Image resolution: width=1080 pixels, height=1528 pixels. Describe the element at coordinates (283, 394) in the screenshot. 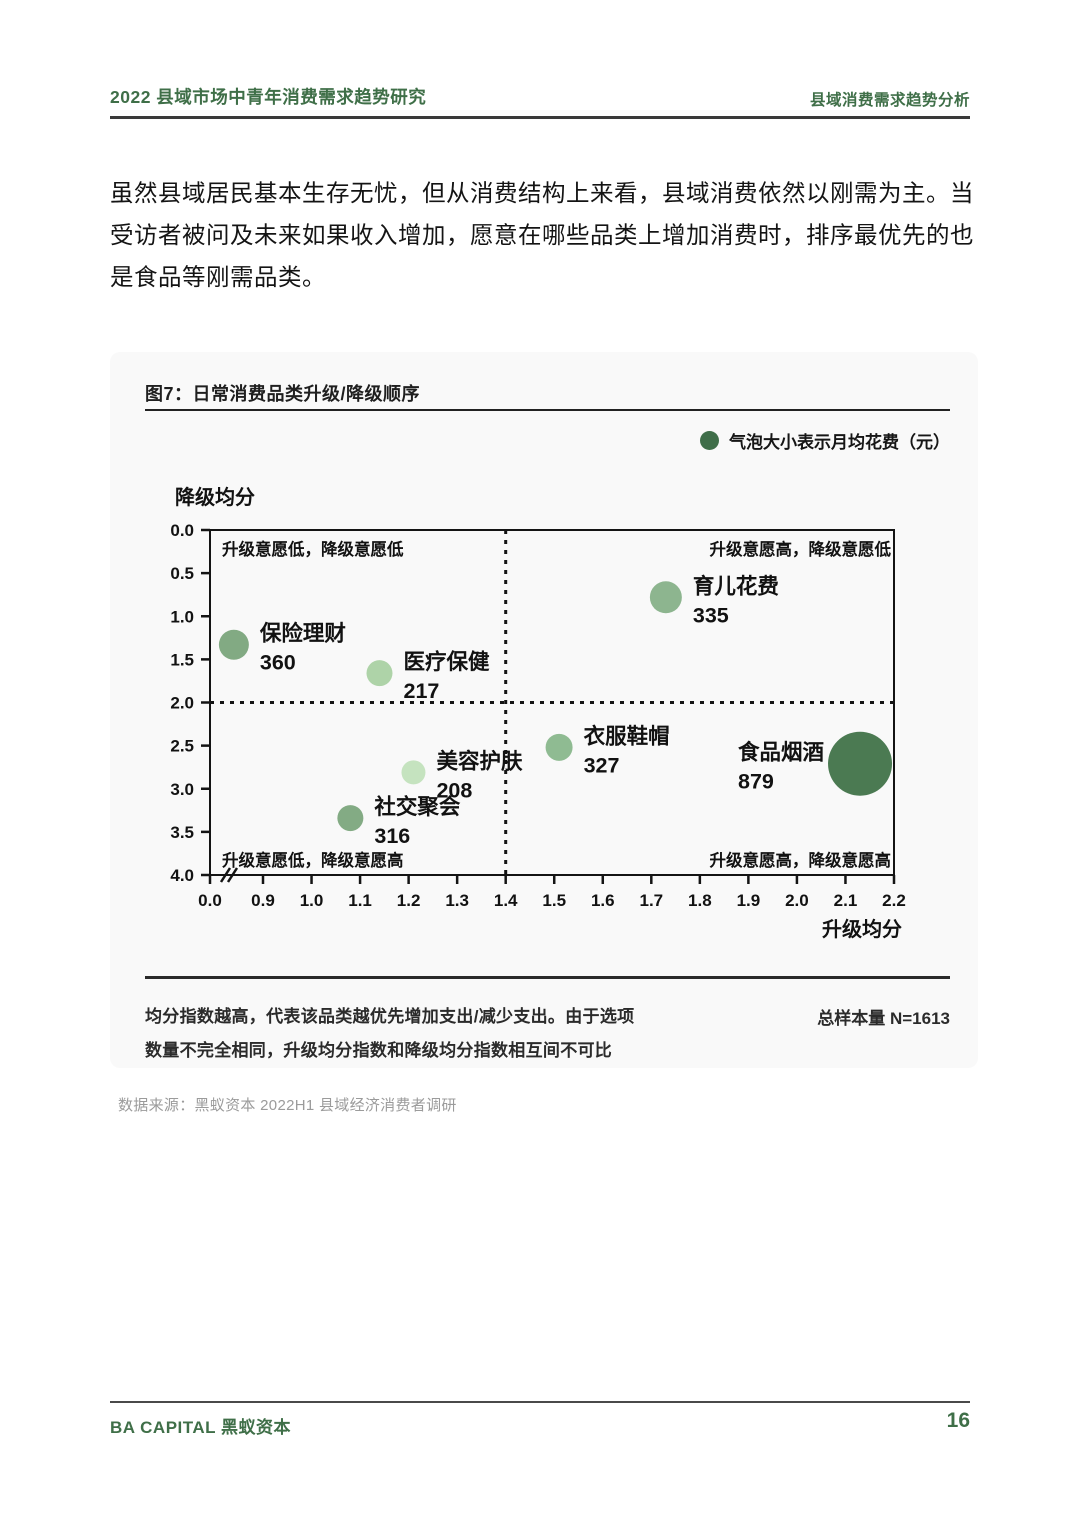

I see `figure-title: 图7：日常消费品类升级/降级顺序` at that location.